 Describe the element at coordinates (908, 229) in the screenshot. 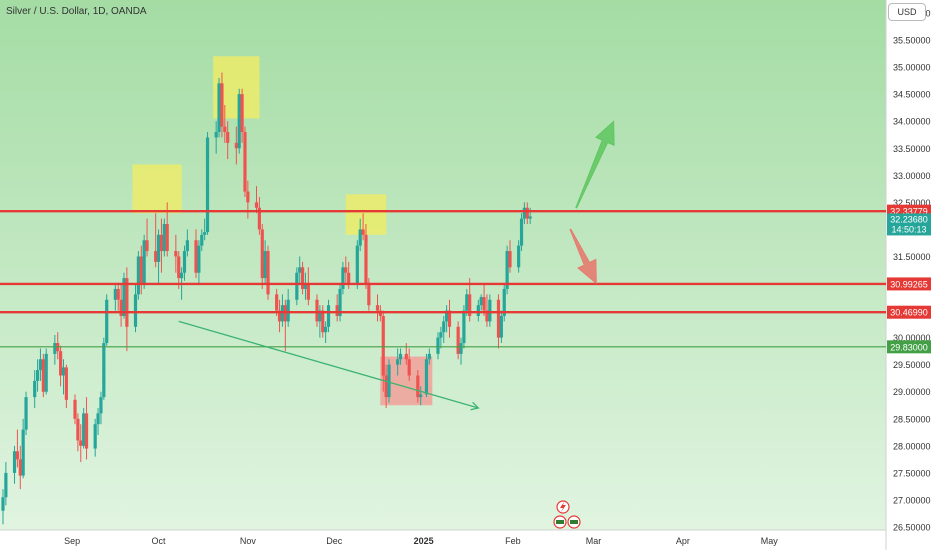

I see `countdown-label: 14:50:13` at that location.